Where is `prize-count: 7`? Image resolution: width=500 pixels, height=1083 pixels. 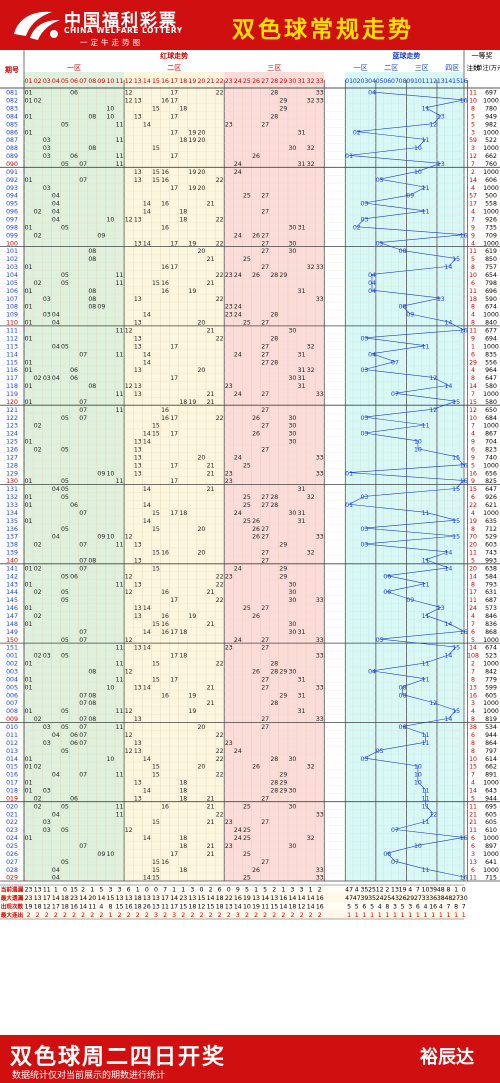
prize-count: 7 is located at coordinates (473, 164).